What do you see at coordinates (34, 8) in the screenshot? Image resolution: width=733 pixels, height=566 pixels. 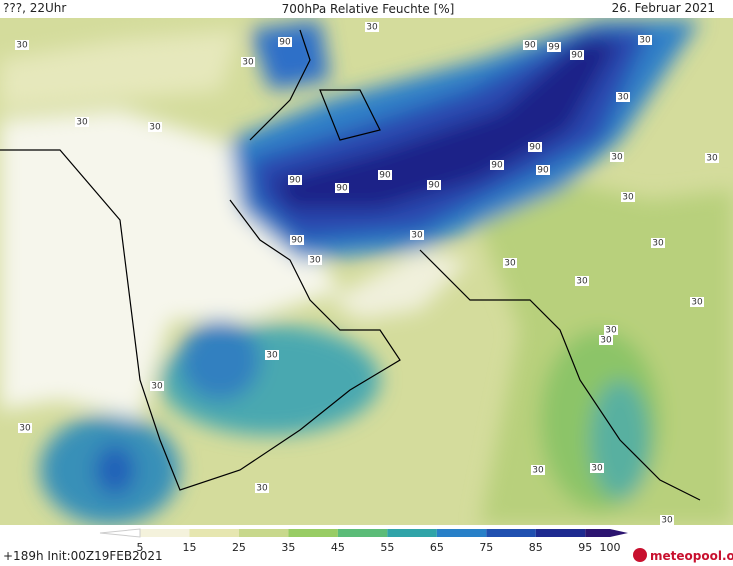 I see `header-left: ???, 22Uhr` at bounding box center [34, 8].